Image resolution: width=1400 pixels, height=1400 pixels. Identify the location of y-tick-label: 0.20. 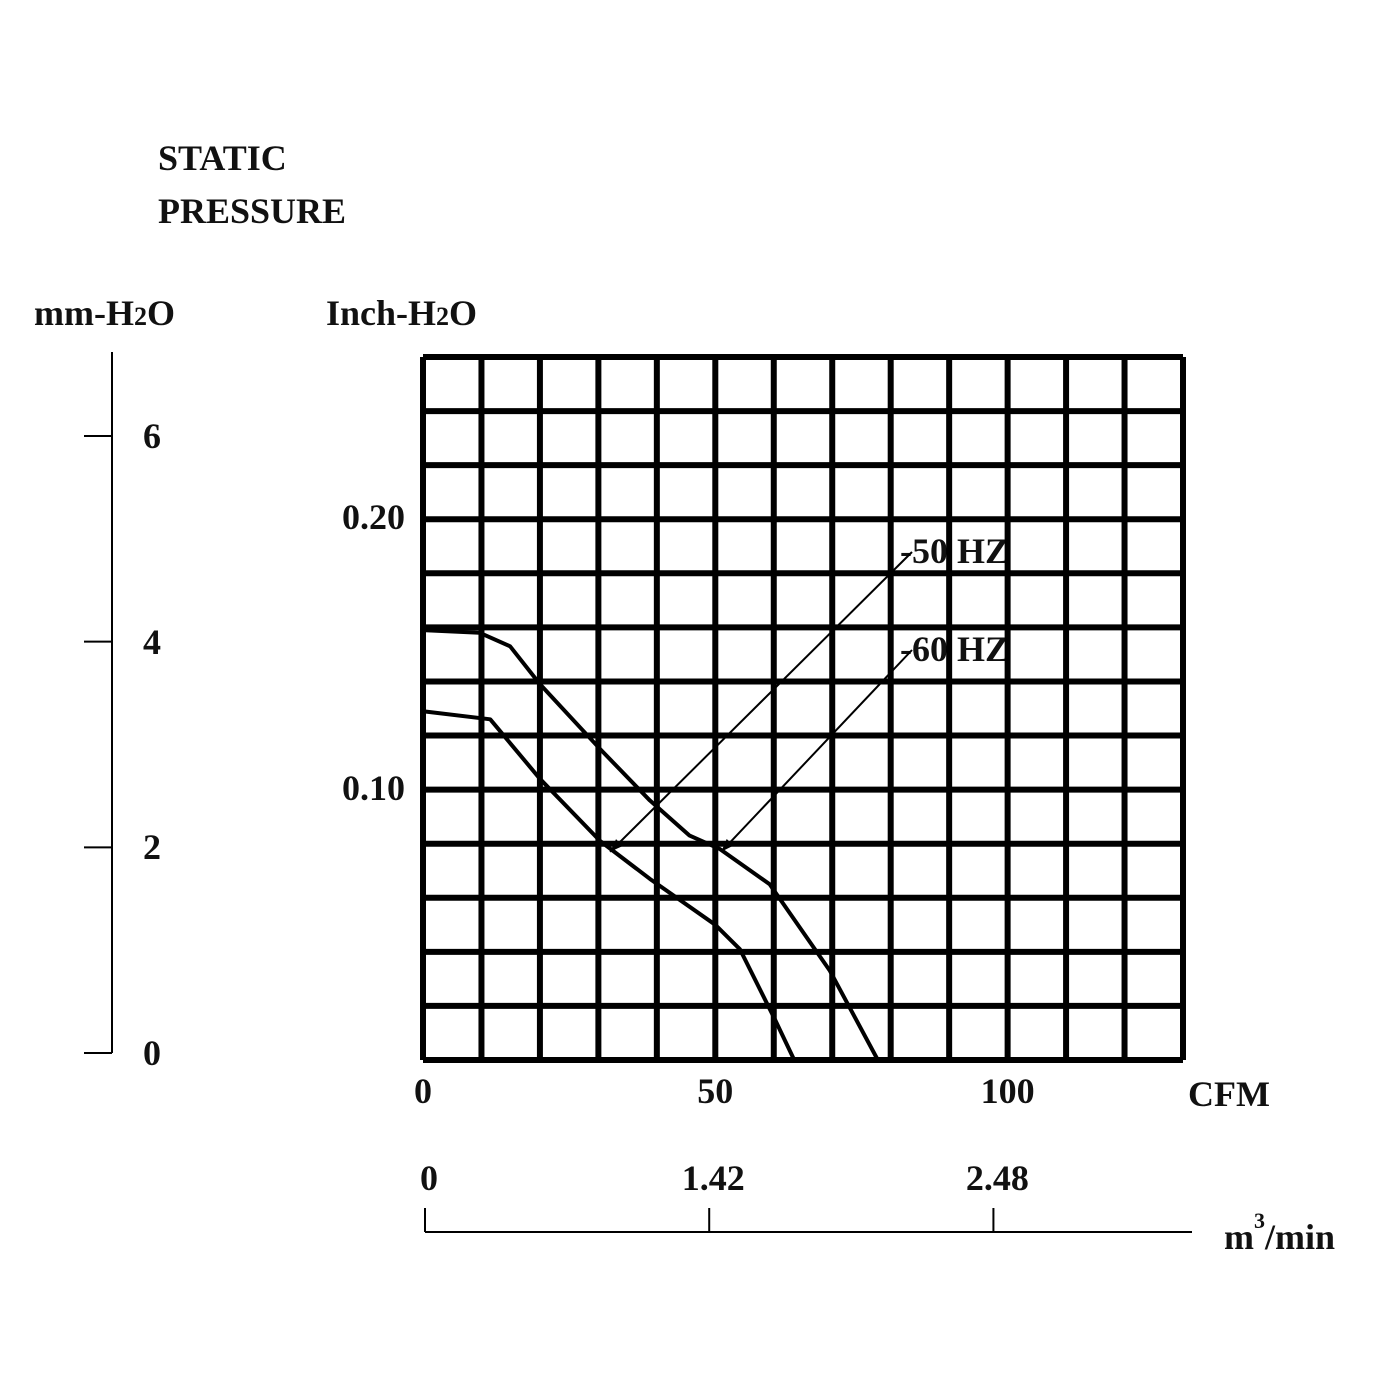
(373, 517).